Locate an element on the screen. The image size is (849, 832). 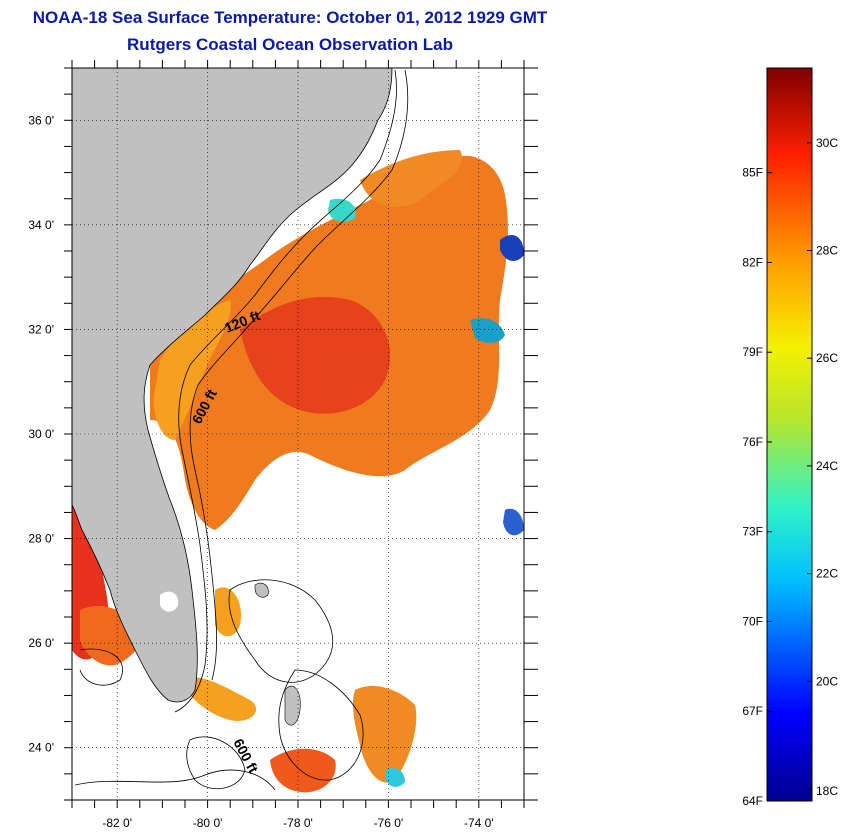
colorbar-celsius-labels: 30C 28C 26C 24C 22C 20C 18C is located at coordinates (827, 467).